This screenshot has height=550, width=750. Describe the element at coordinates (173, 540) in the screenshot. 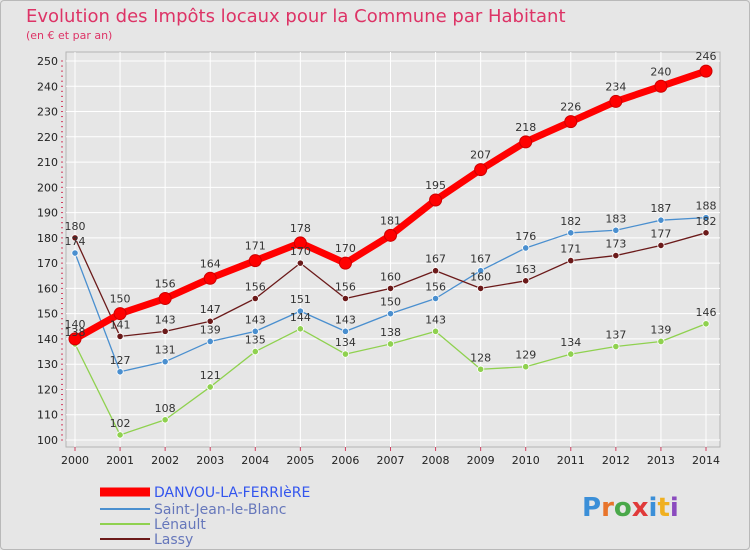

I see `legend-label: Lassy` at that location.